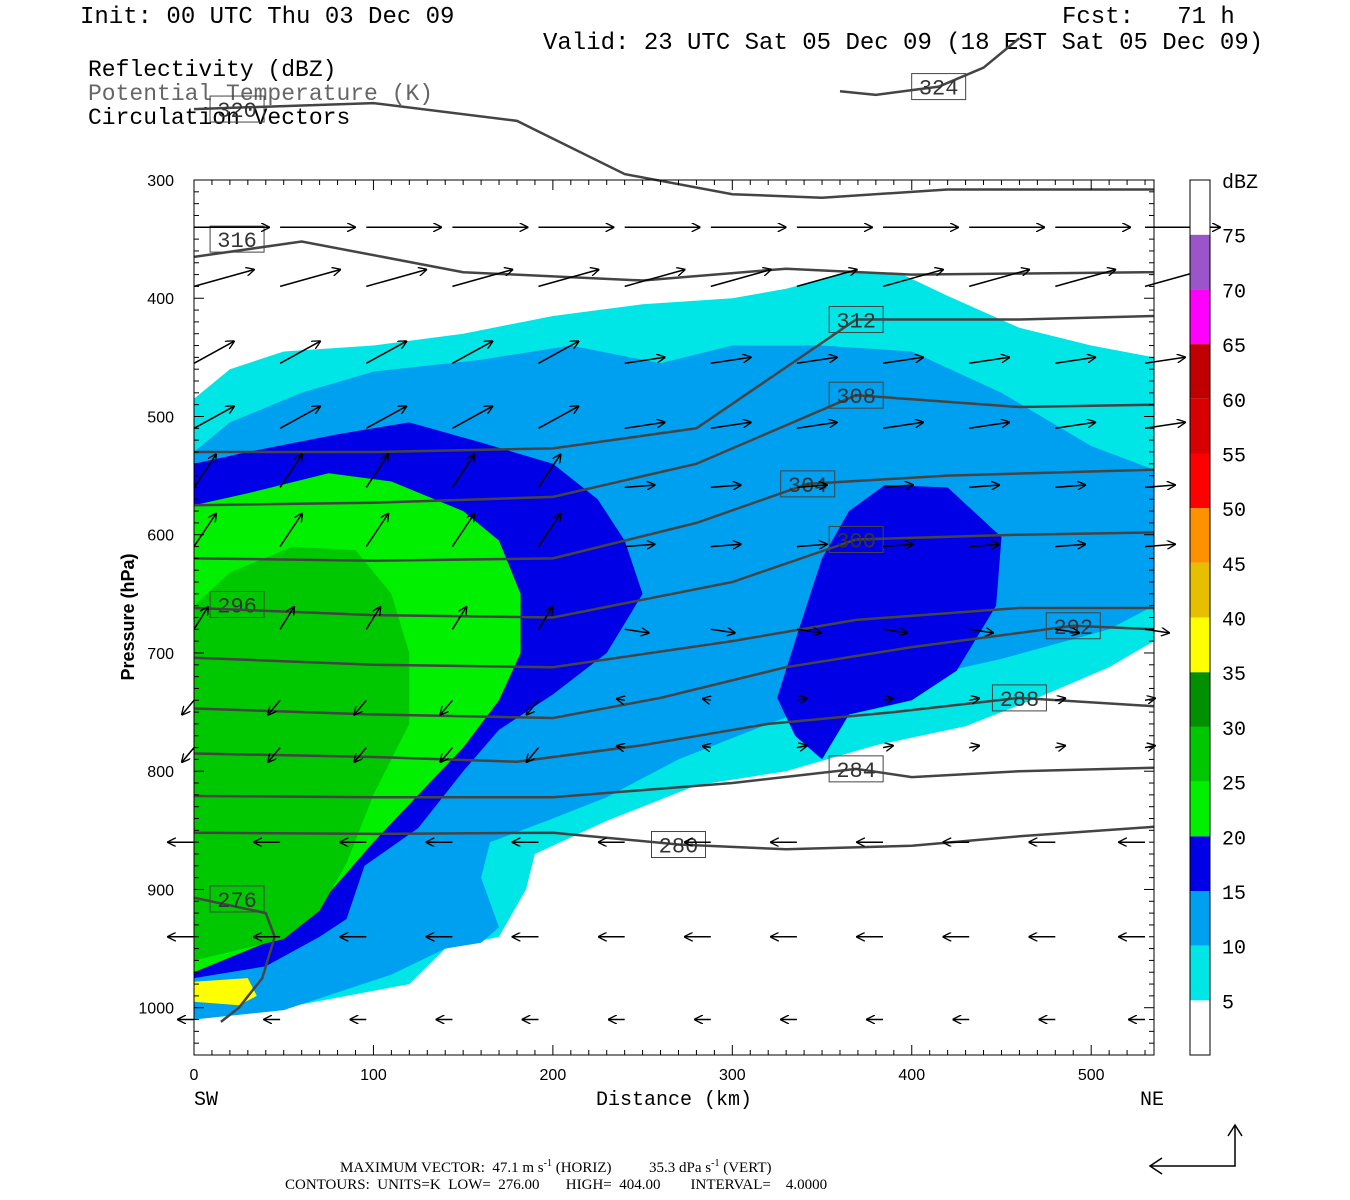  I want to click on x-end-label-ne: NE, so click(1152, 1100).